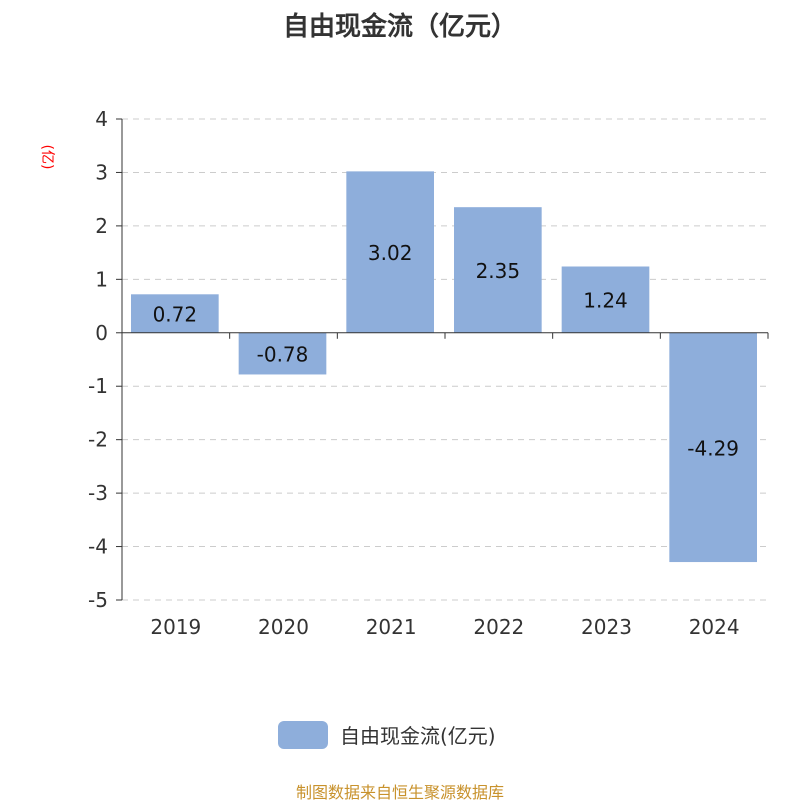 This screenshot has width=800, height=800. I want to click on footer-source: 制图数据来自恒生聚源数据库, so click(399, 791).